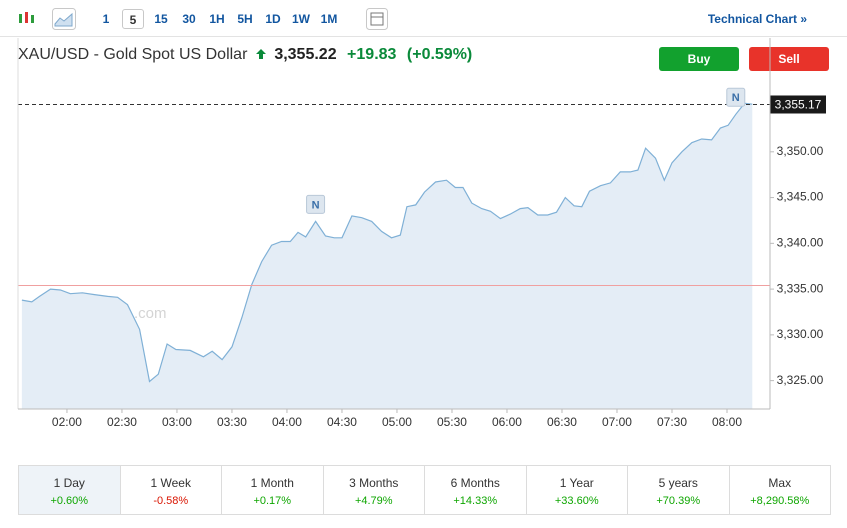 Image resolution: width=847 pixels, height=528 pixels. I want to click on x-tick-label: 07:30, so click(672, 422).